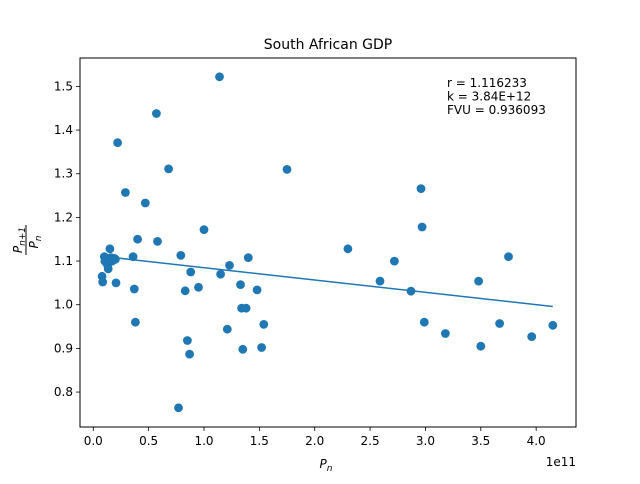  What do you see at coordinates (489, 97) in the screenshot?
I see `annotation-line: k = 3.84E+12` at bounding box center [489, 97].